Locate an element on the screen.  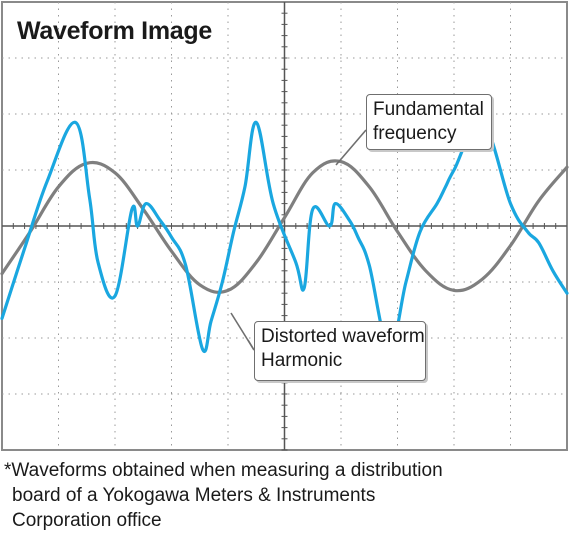
distorted-waveform-callout: Distorted waveform Harmonic is located at coordinates (340, 351).